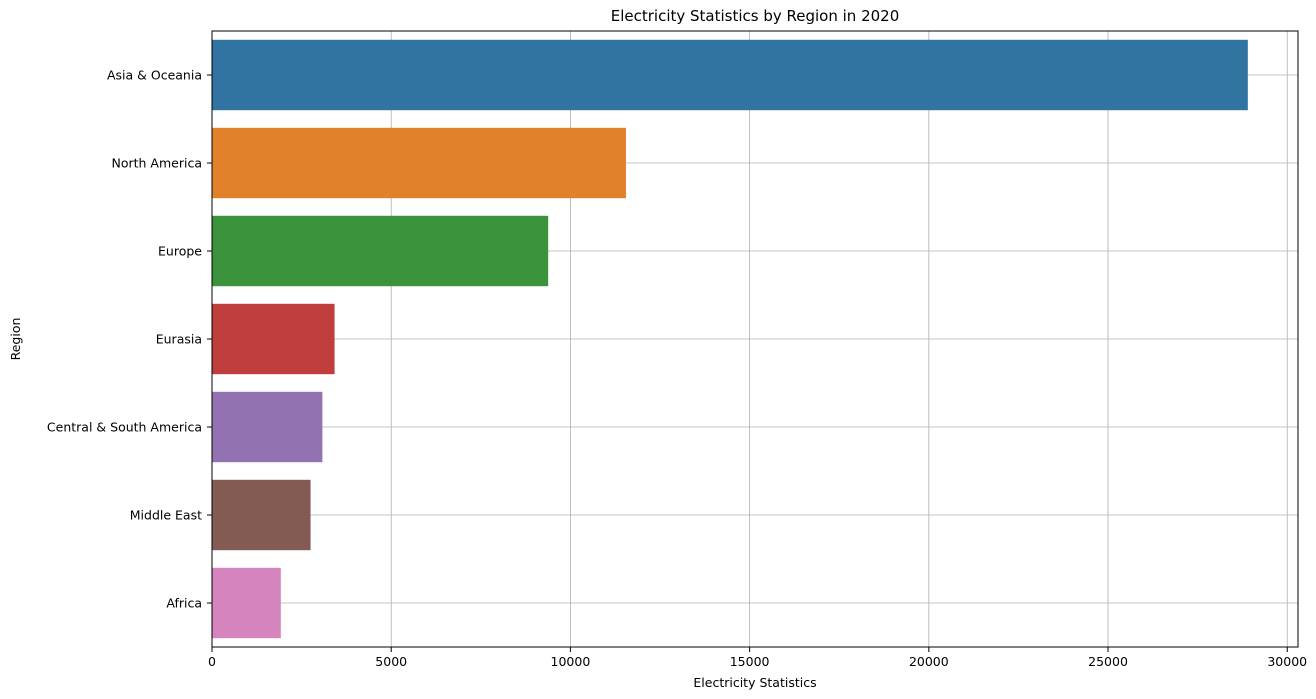  Describe the element at coordinates (154, 75) in the screenshot. I see `y-tick-label: Asia & Oceania` at that location.